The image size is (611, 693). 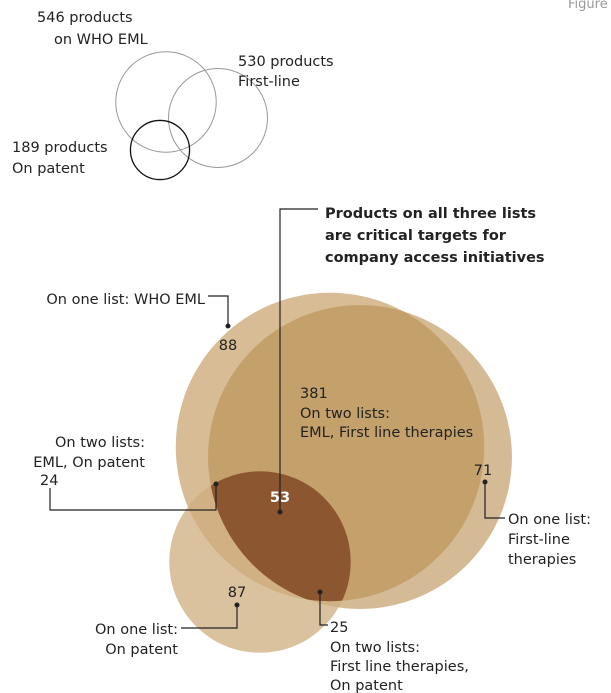 I want to click on figure-label: Figure, so click(x=588, y=6).